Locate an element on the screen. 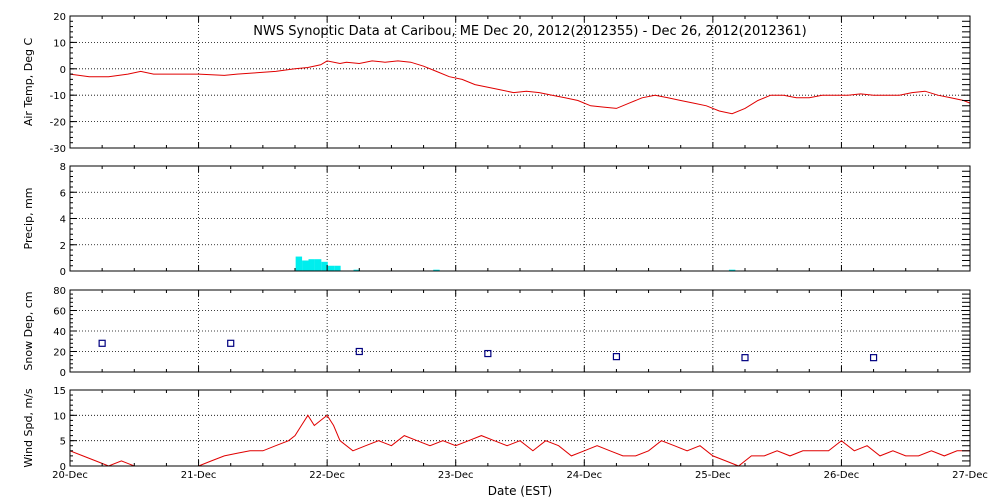 This screenshot has height=504, width=1000. x-tick-label: 21-Dec is located at coordinates (199, 475).